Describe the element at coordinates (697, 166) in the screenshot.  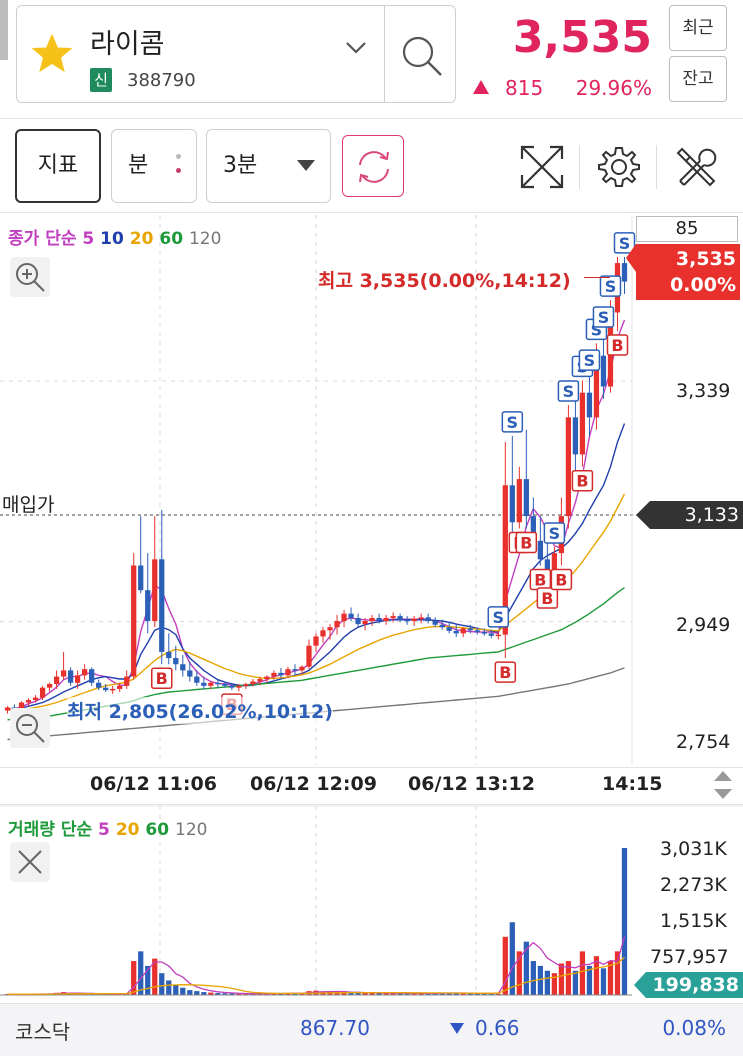
I see `tools-icon` at that location.